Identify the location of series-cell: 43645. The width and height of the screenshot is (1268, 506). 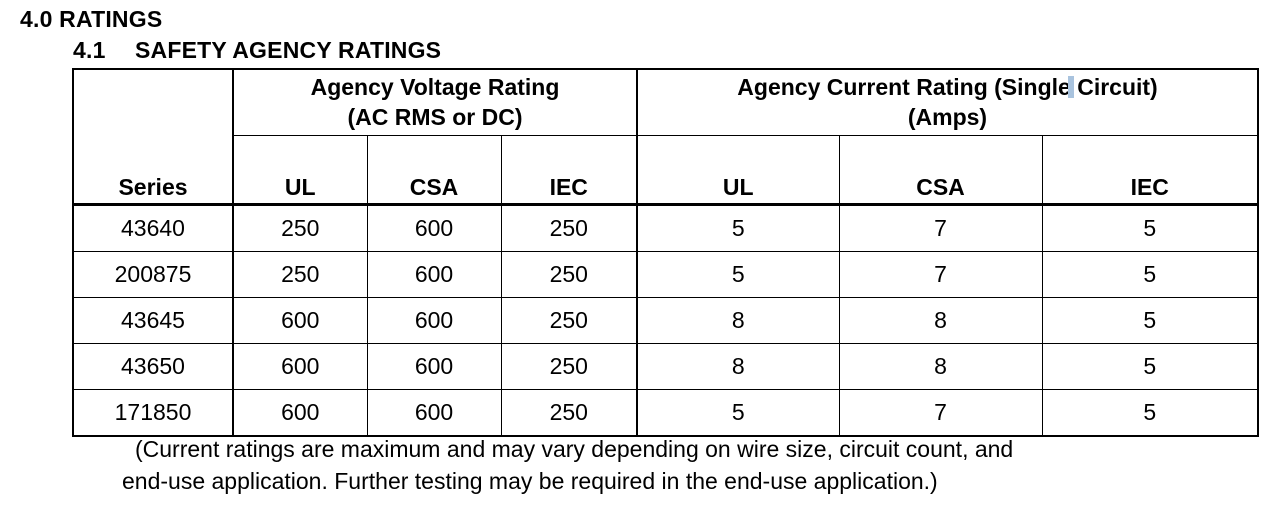
(153, 320).